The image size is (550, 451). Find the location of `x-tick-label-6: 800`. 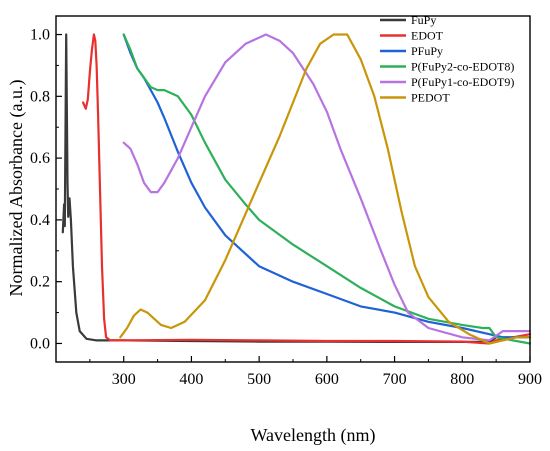

x-tick-label-6: 800 is located at coordinates (462, 379).